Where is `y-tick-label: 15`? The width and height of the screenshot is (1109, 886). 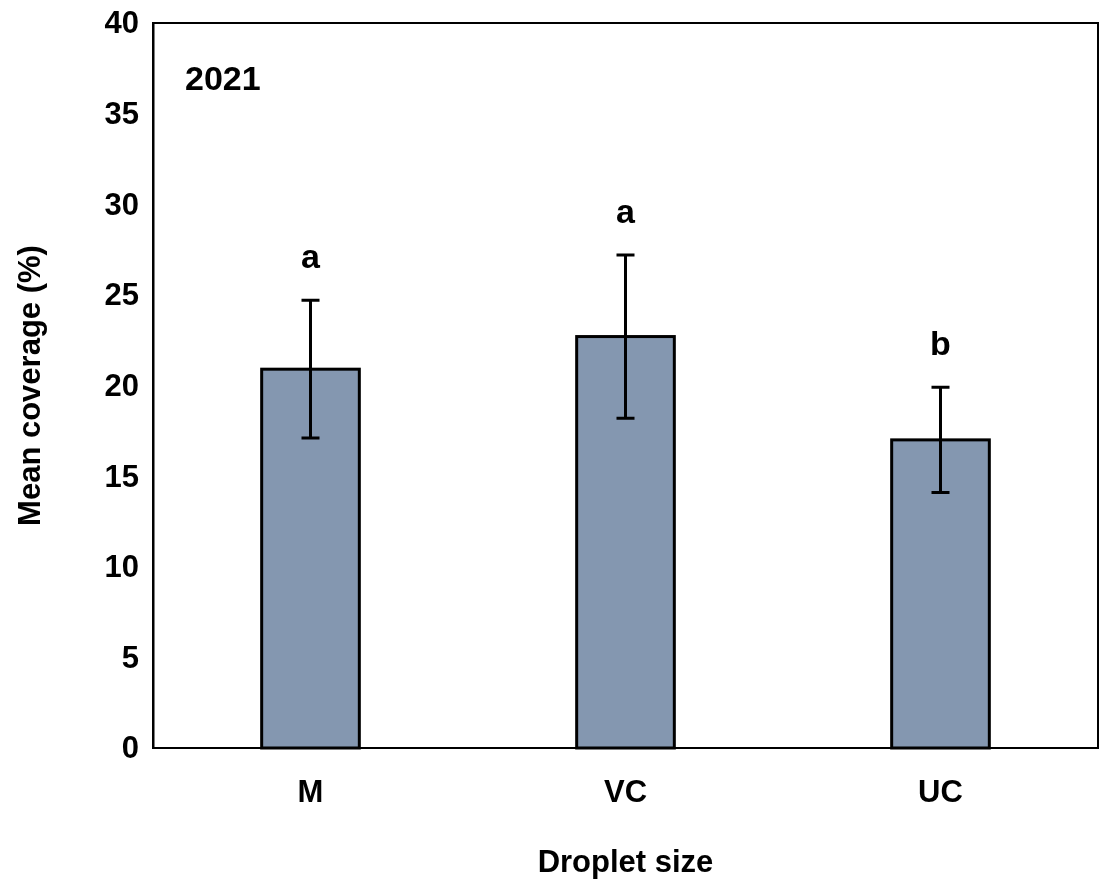
y-tick-label: 15 is located at coordinates (121, 476).